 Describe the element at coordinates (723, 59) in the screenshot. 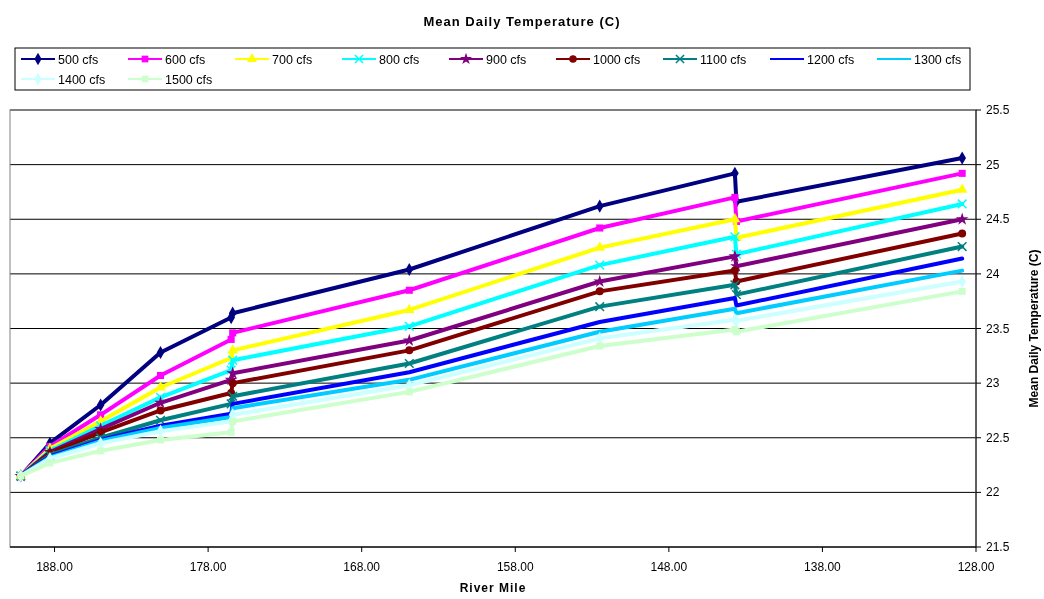

I see `legend-label: 1100 cfs` at that location.